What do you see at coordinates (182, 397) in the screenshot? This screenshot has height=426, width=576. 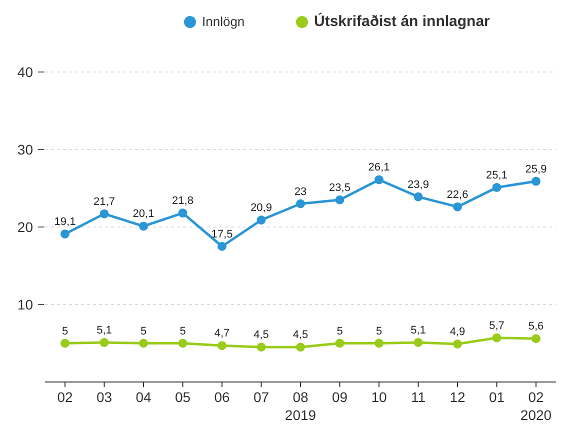 I see `x-tick-label: 05` at bounding box center [182, 397].